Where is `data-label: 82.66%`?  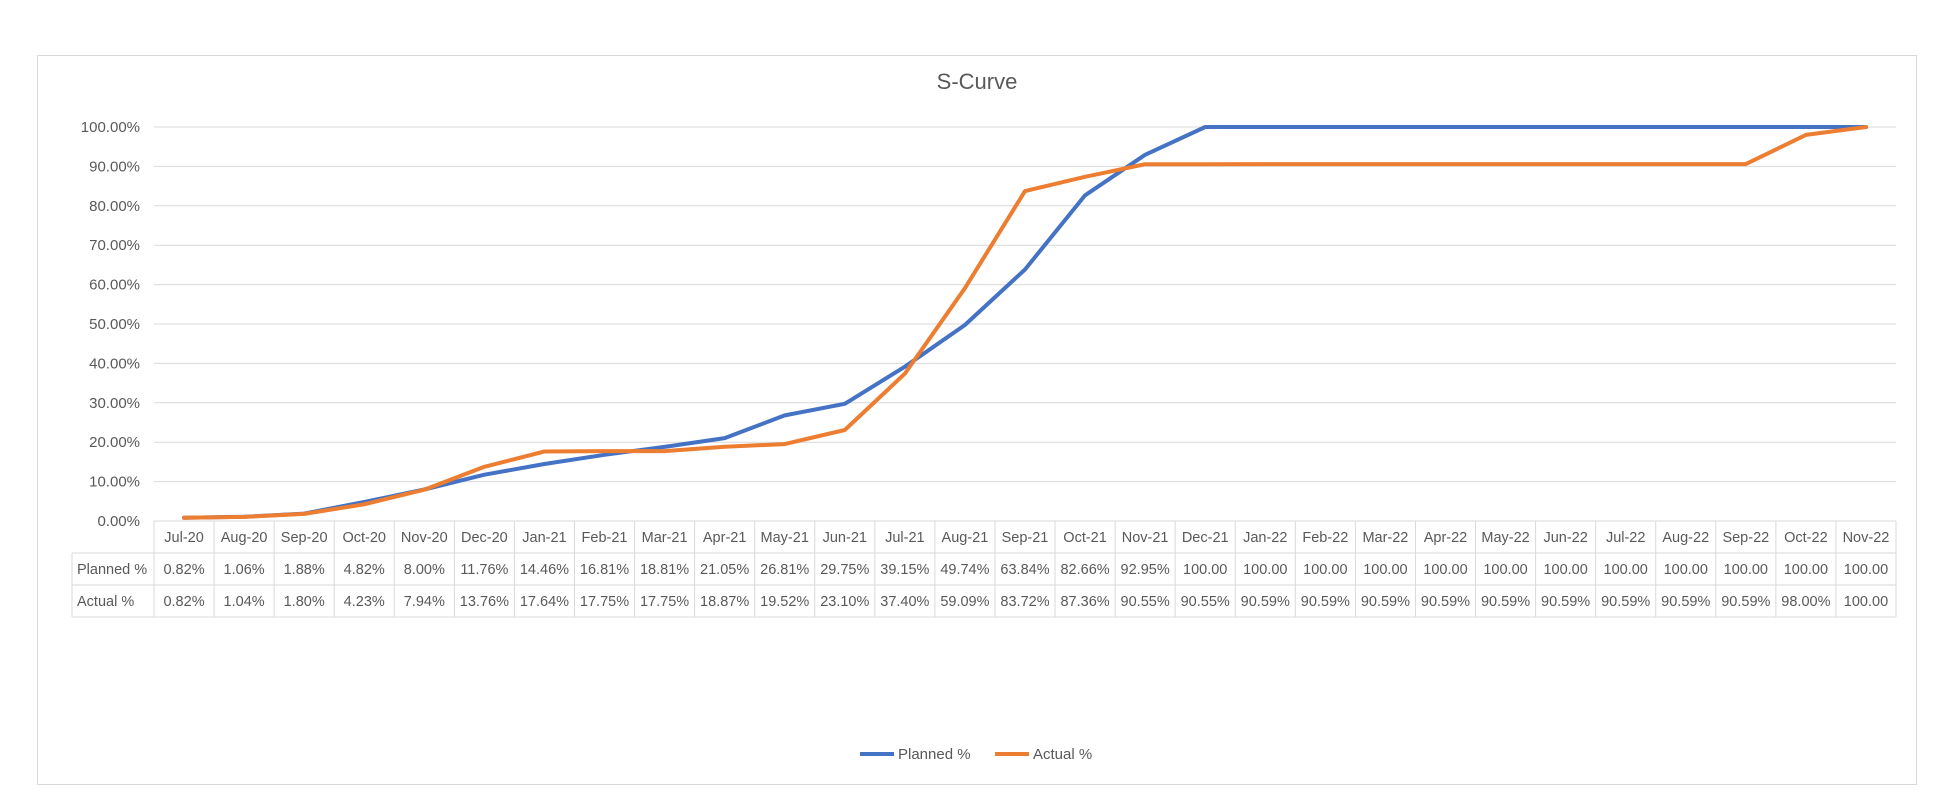 data-label: 82.66% is located at coordinates (1084, 570).